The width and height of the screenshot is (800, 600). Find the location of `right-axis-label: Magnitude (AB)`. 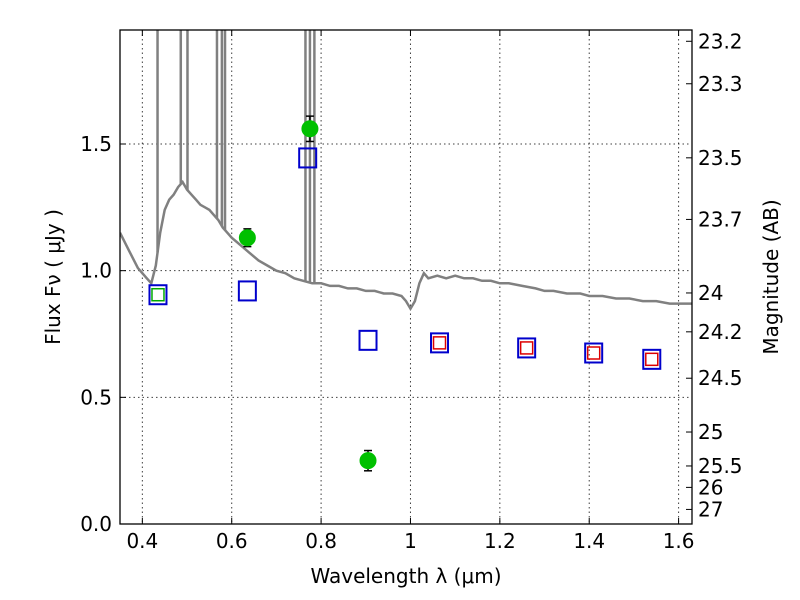

right-axis-label: Magnitude (AB) is located at coordinates (771, 276).